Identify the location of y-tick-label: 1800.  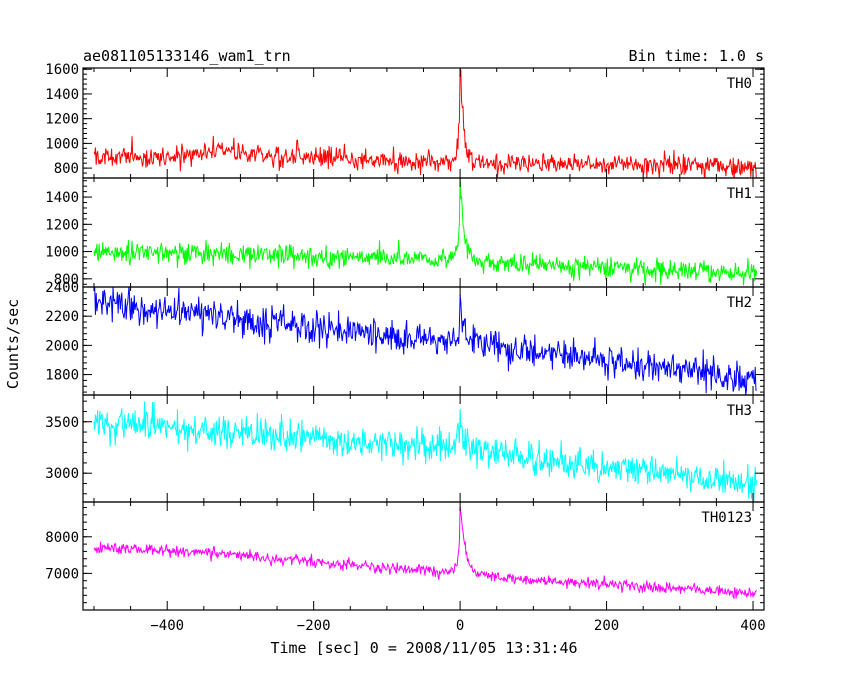
(62, 376).